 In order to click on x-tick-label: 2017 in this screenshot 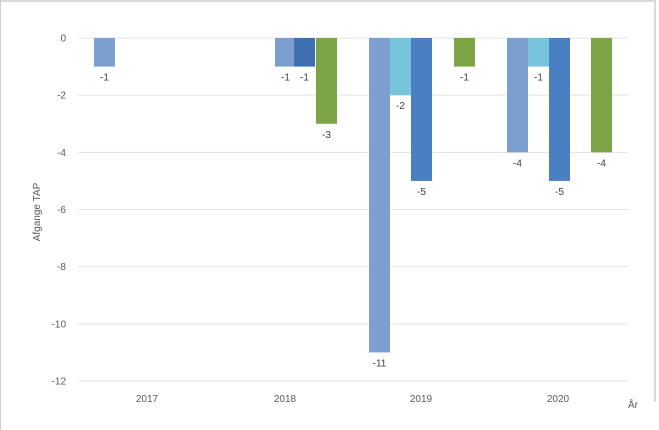, I will do `click(147, 399)`.